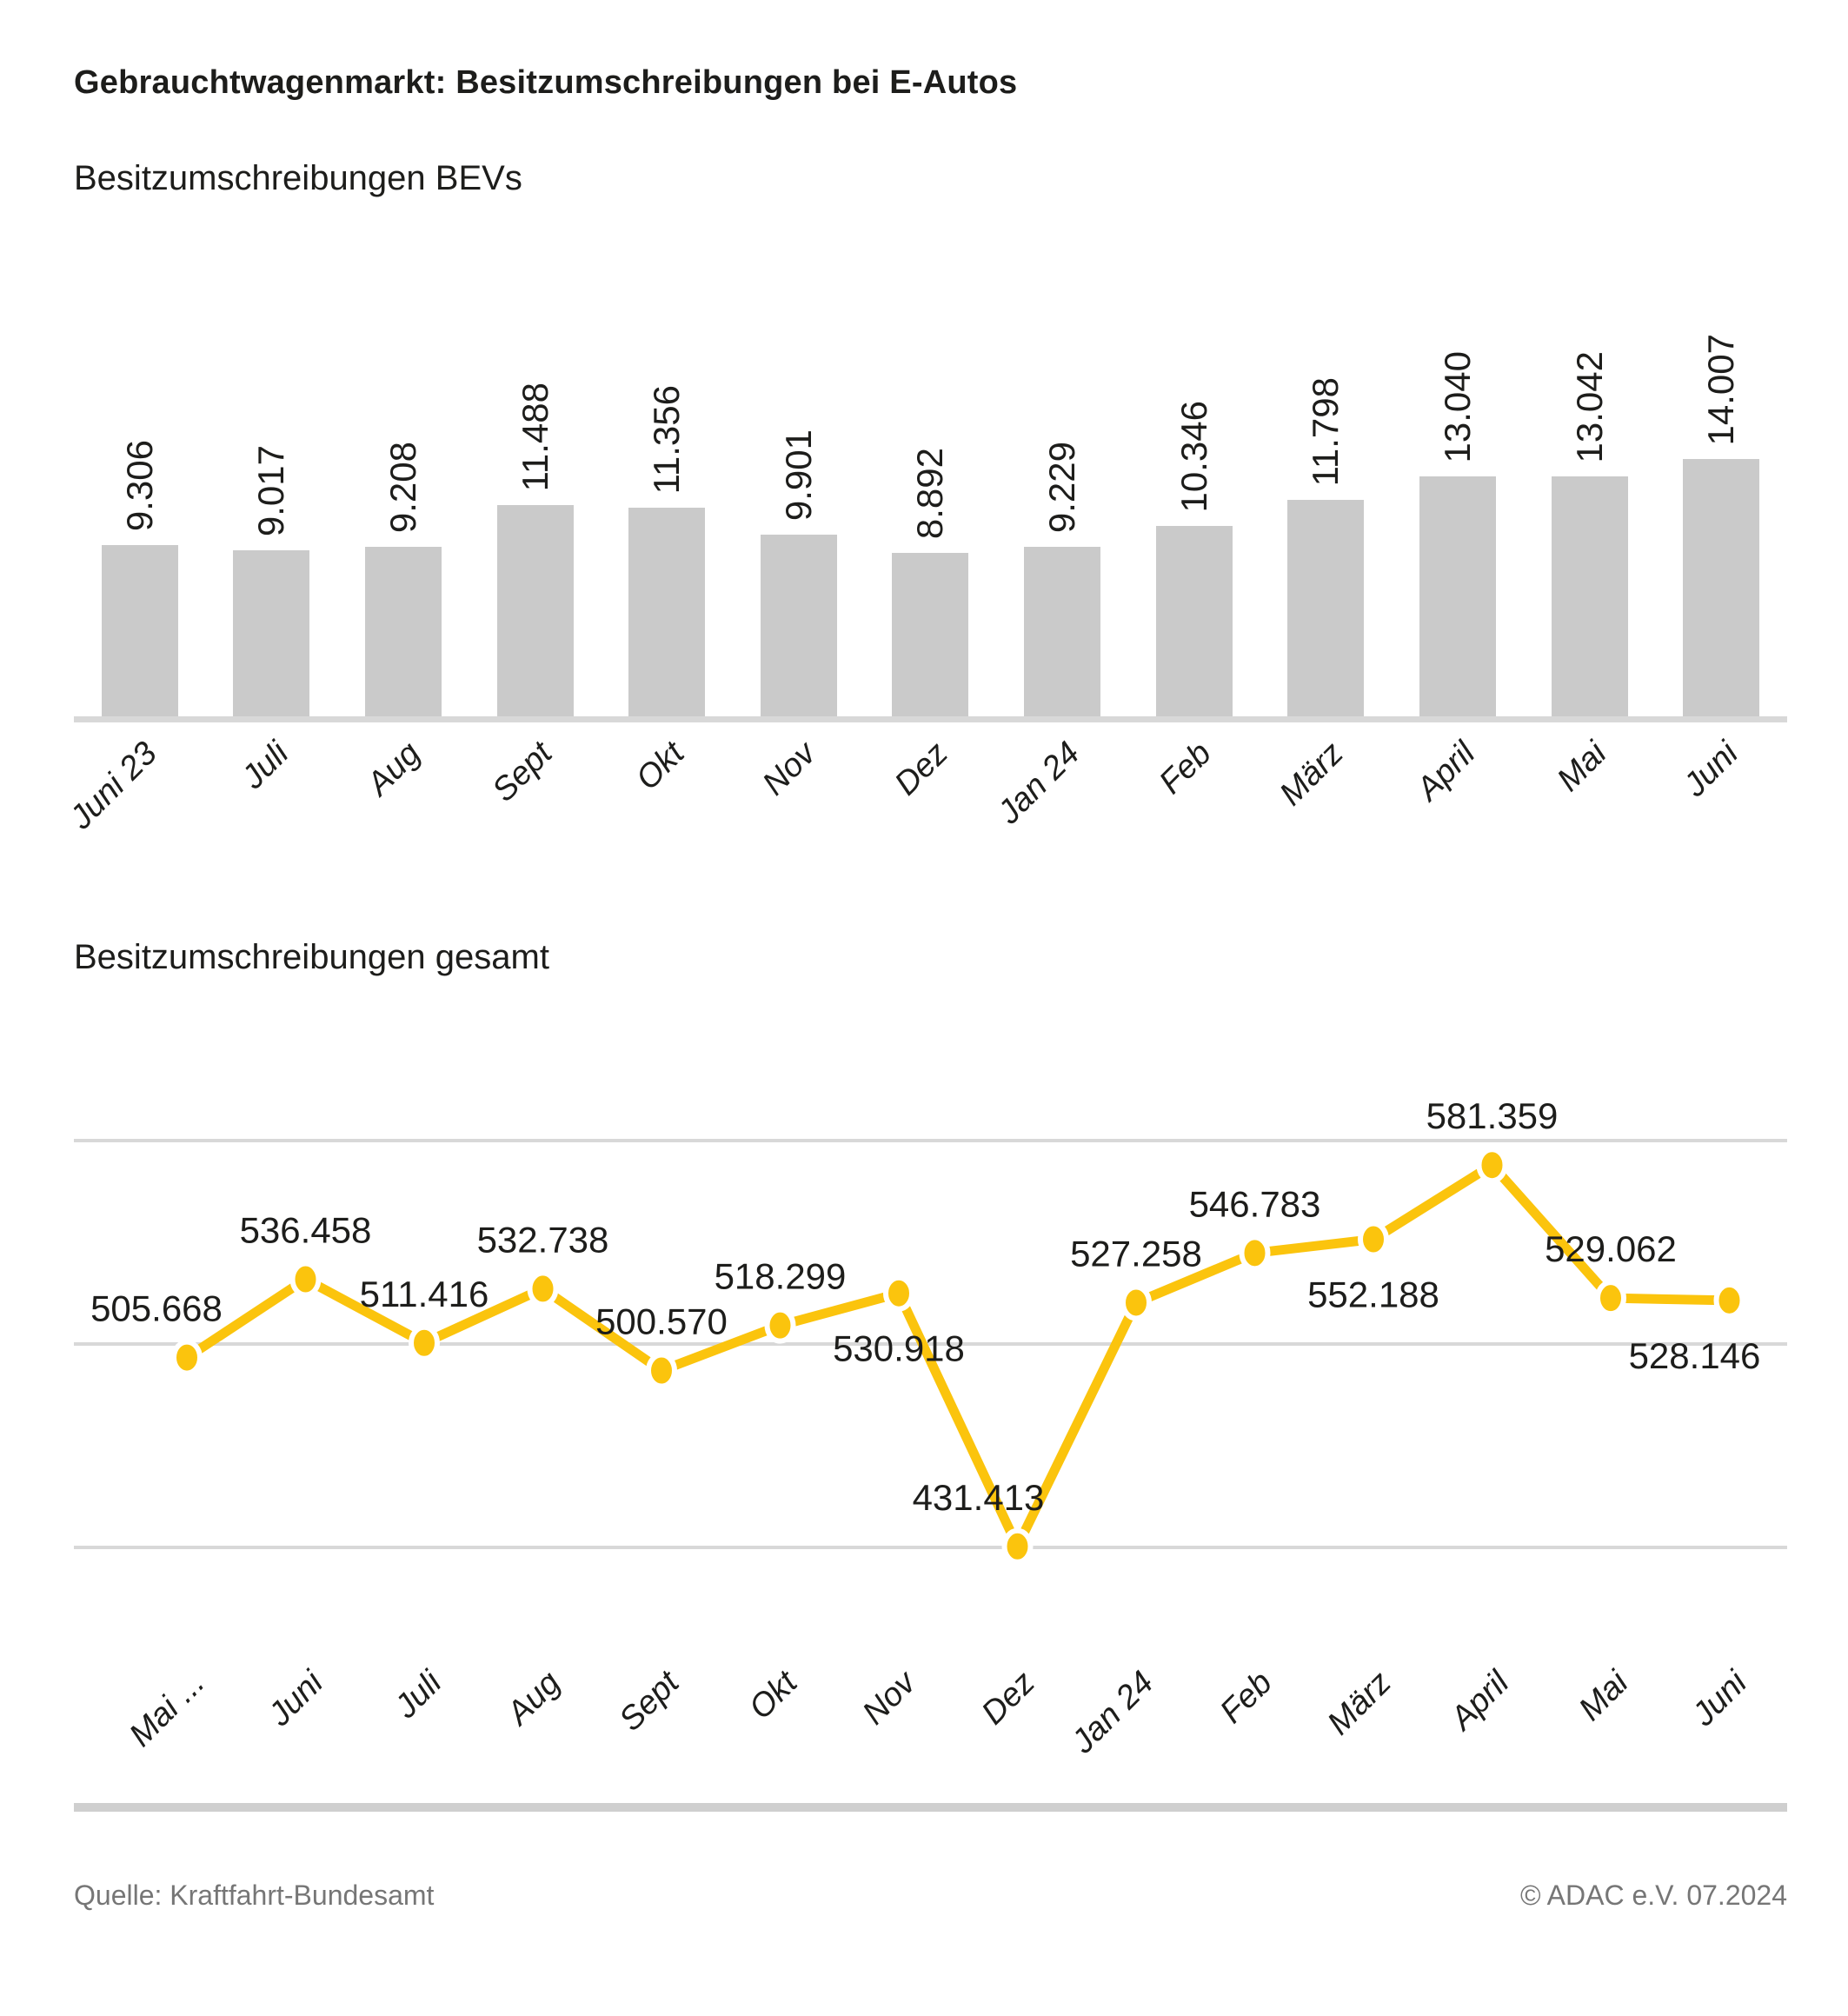 The height and width of the screenshot is (2016, 1848). What do you see at coordinates (271, 490) in the screenshot?
I see `bar-value-label: 9.017` at bounding box center [271, 490].